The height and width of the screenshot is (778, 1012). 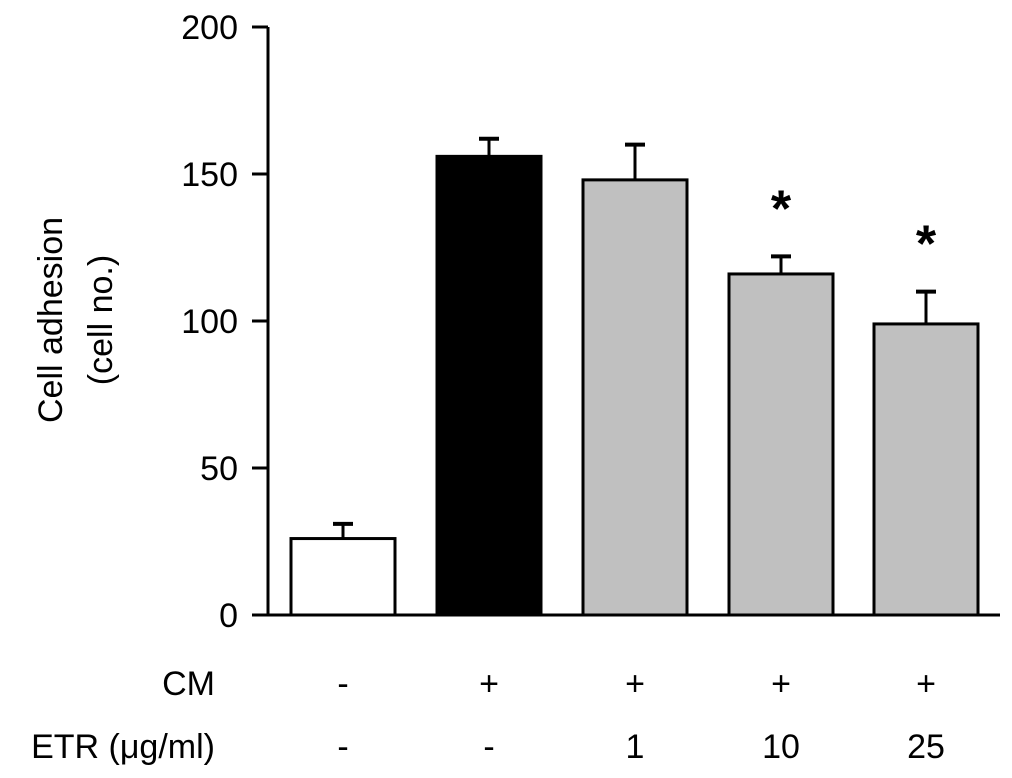 What do you see at coordinates (219, 469) in the screenshot?
I see `y-tick-label: 50` at bounding box center [219, 469].